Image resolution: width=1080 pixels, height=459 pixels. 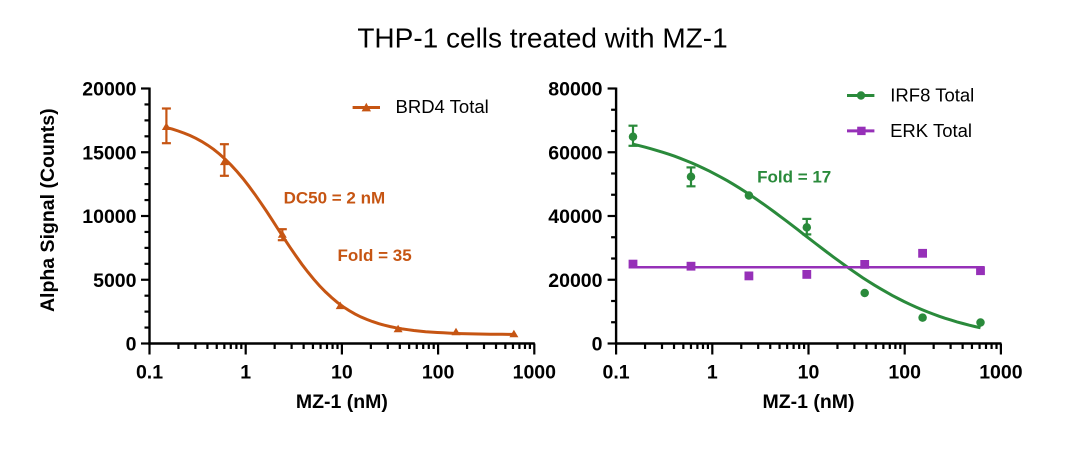 What do you see at coordinates (794, 177) in the screenshot?
I see `svg-text: Fold = 17` at bounding box center [794, 177].